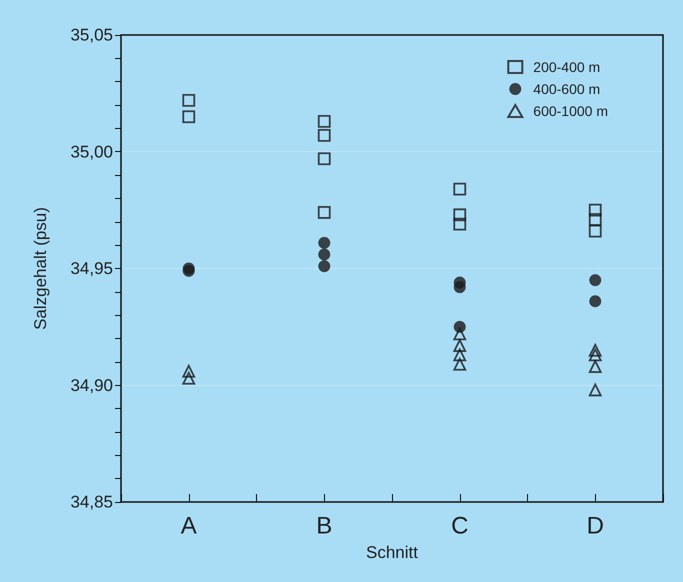 The width and height of the screenshot is (683, 582). Describe the element at coordinates (188, 526) in the screenshot. I see `x-tick-label: A` at that location.